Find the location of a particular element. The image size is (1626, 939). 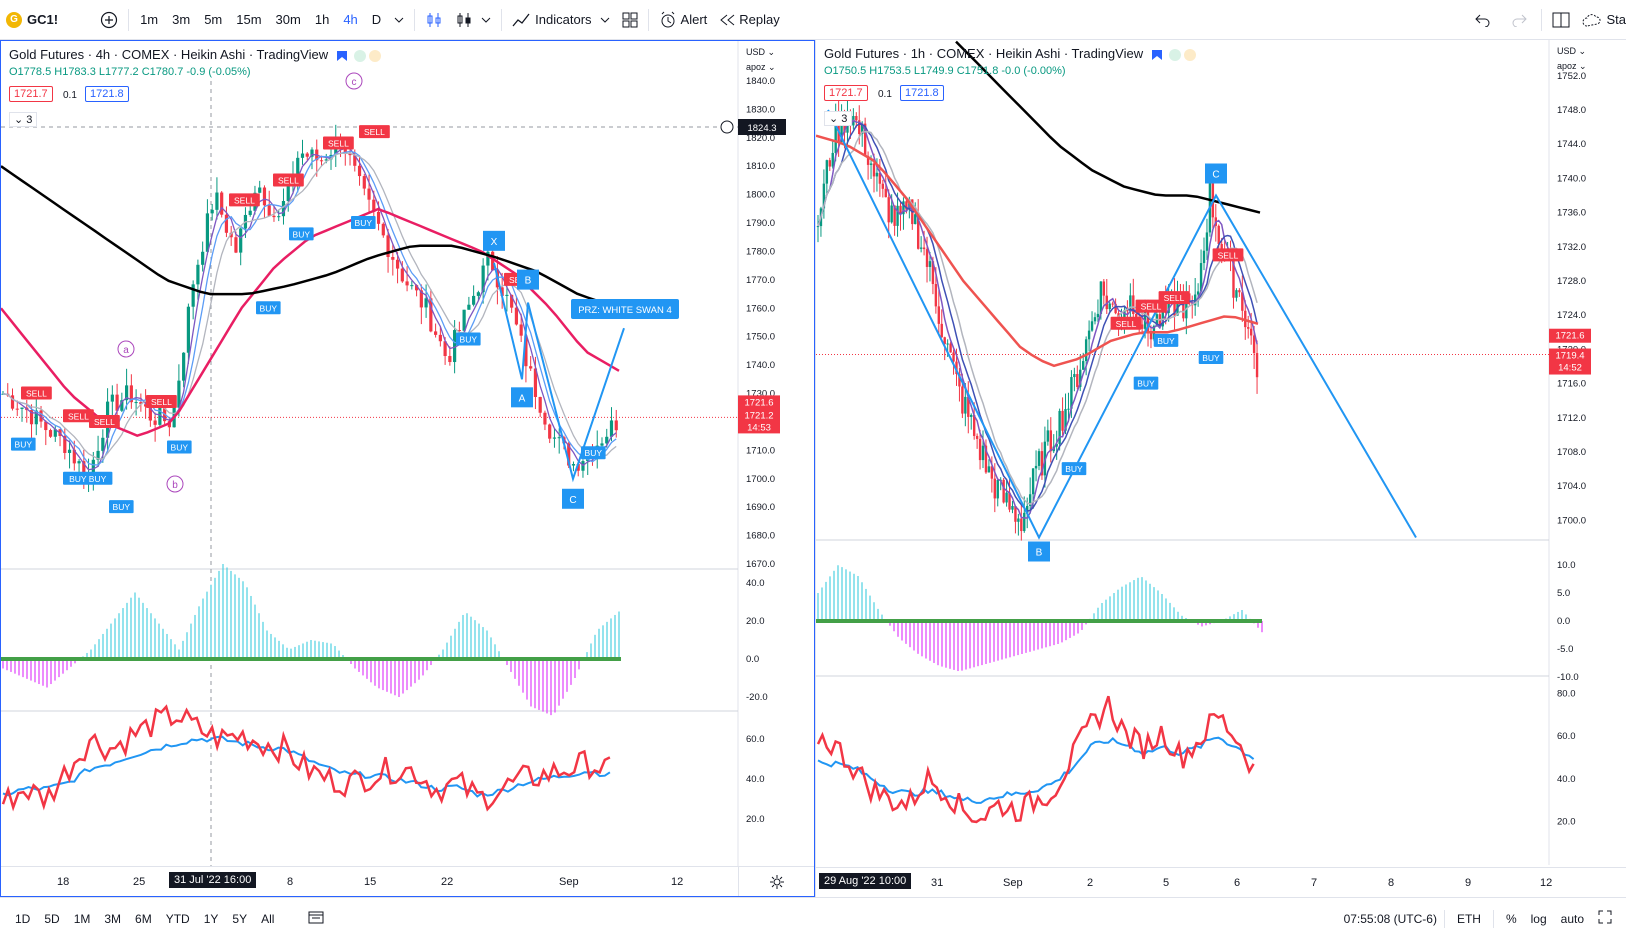

timeframe-dropdown is located at coordinates (399, 20).